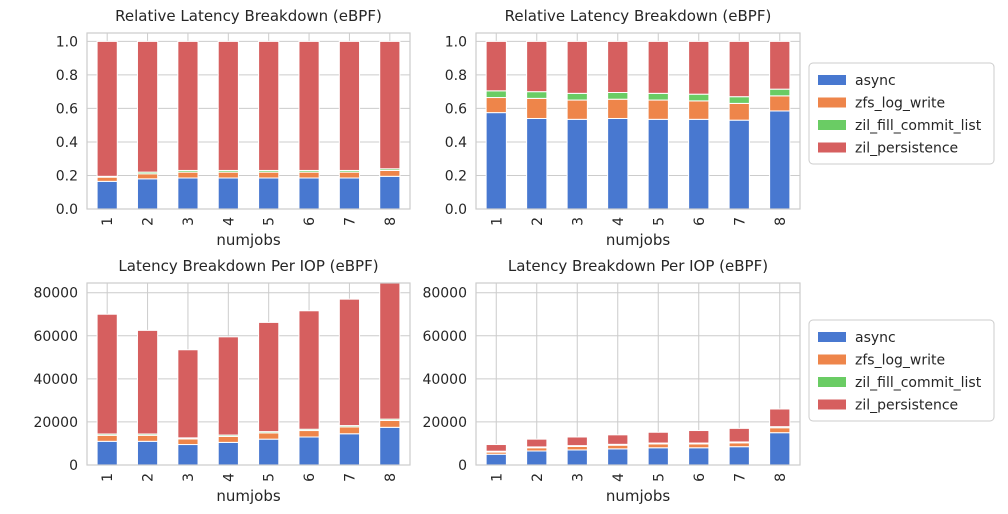 The height and width of the screenshot is (514, 1008). I want to click on legend-frame, so click(901, 113).